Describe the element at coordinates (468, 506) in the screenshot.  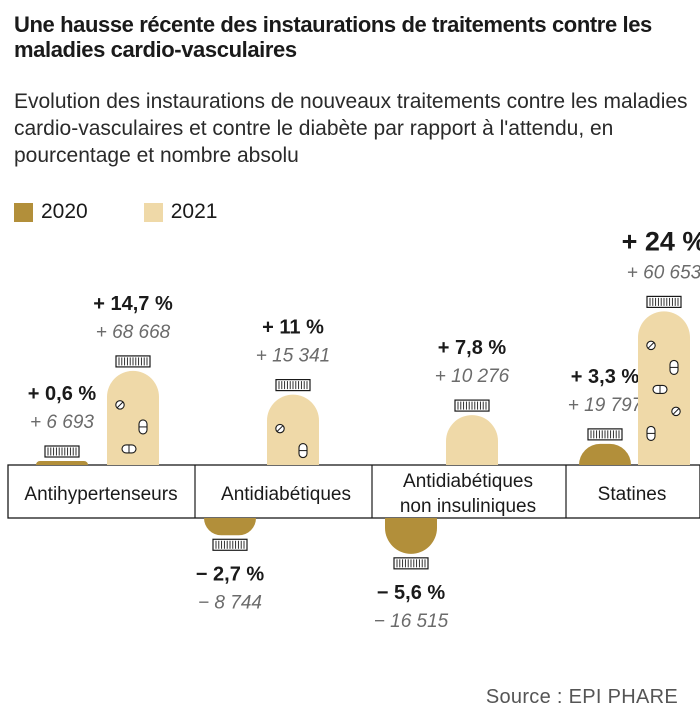
I see `category-label-3: non insuliniques` at that location.